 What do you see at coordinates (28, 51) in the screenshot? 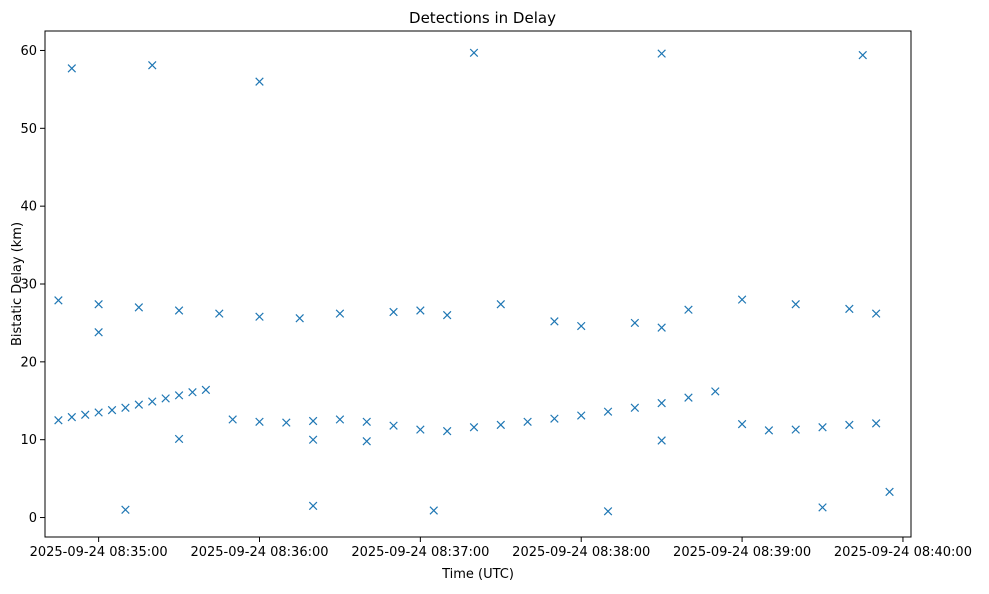
I see `y-tick-label: 60` at bounding box center [28, 51].